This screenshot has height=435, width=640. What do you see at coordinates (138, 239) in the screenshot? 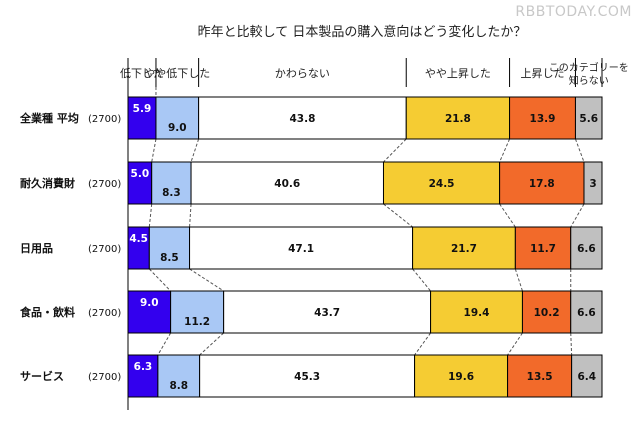
I see `data-label: 4.5` at bounding box center [138, 239].